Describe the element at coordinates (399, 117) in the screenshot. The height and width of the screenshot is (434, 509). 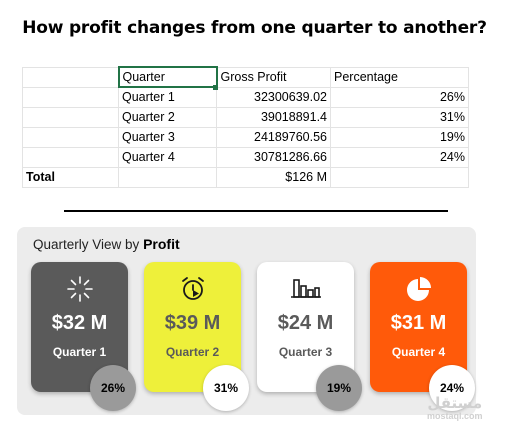
I see `percentage-cell: 31%` at that location.